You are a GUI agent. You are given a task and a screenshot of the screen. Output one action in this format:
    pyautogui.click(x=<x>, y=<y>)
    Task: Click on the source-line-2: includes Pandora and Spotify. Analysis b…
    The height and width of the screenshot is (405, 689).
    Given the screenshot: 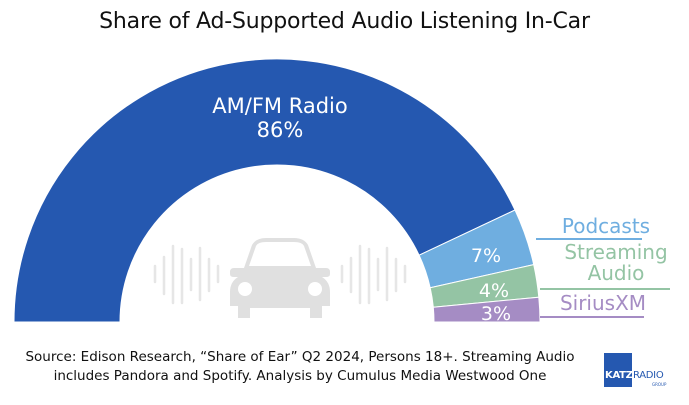 What is the action you would take?
    pyautogui.click(x=300, y=376)
    